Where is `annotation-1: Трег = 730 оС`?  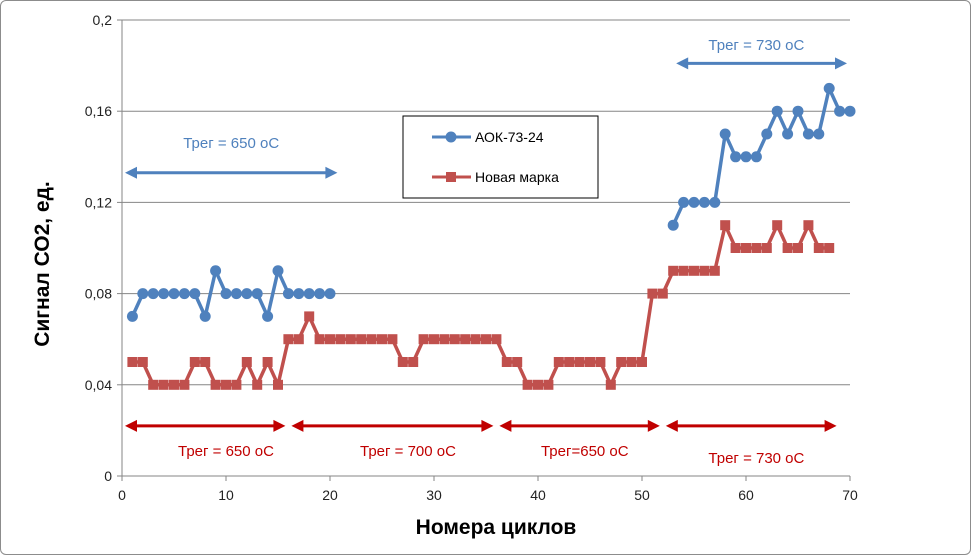
annotation-1: Трег = 730 оС is located at coordinates (761, 53).